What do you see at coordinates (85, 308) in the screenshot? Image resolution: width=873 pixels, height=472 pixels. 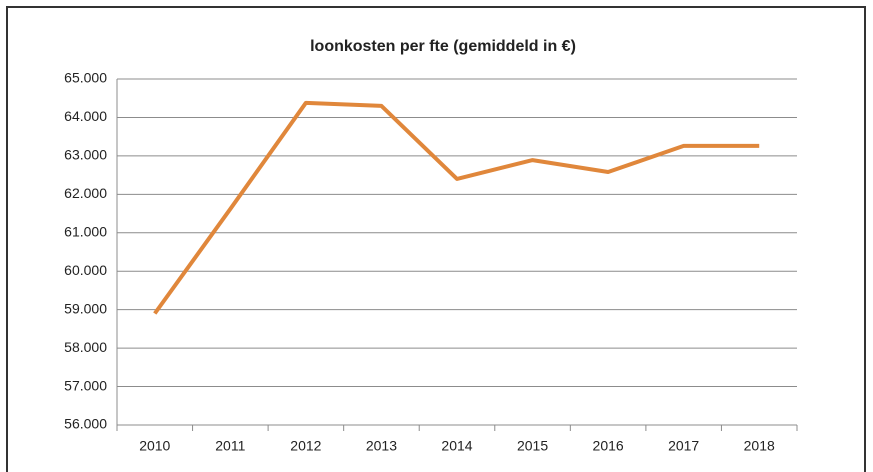 I see `y-tick-label: 59.000` at bounding box center [85, 308].